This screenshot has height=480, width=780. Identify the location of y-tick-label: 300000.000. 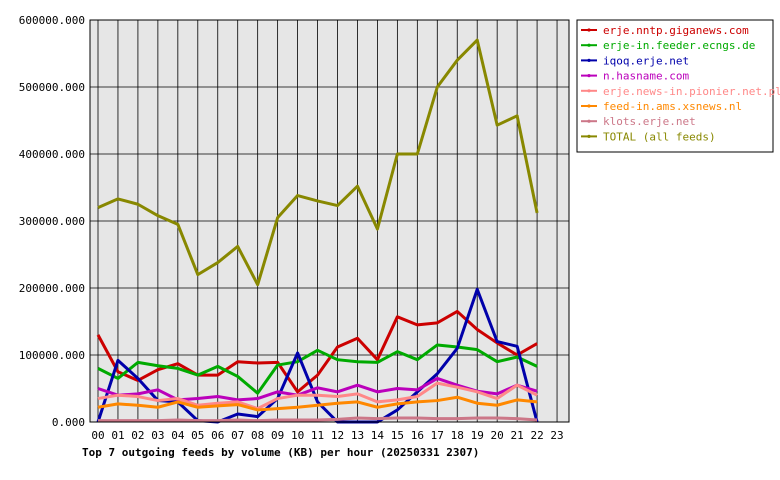
(52, 221).